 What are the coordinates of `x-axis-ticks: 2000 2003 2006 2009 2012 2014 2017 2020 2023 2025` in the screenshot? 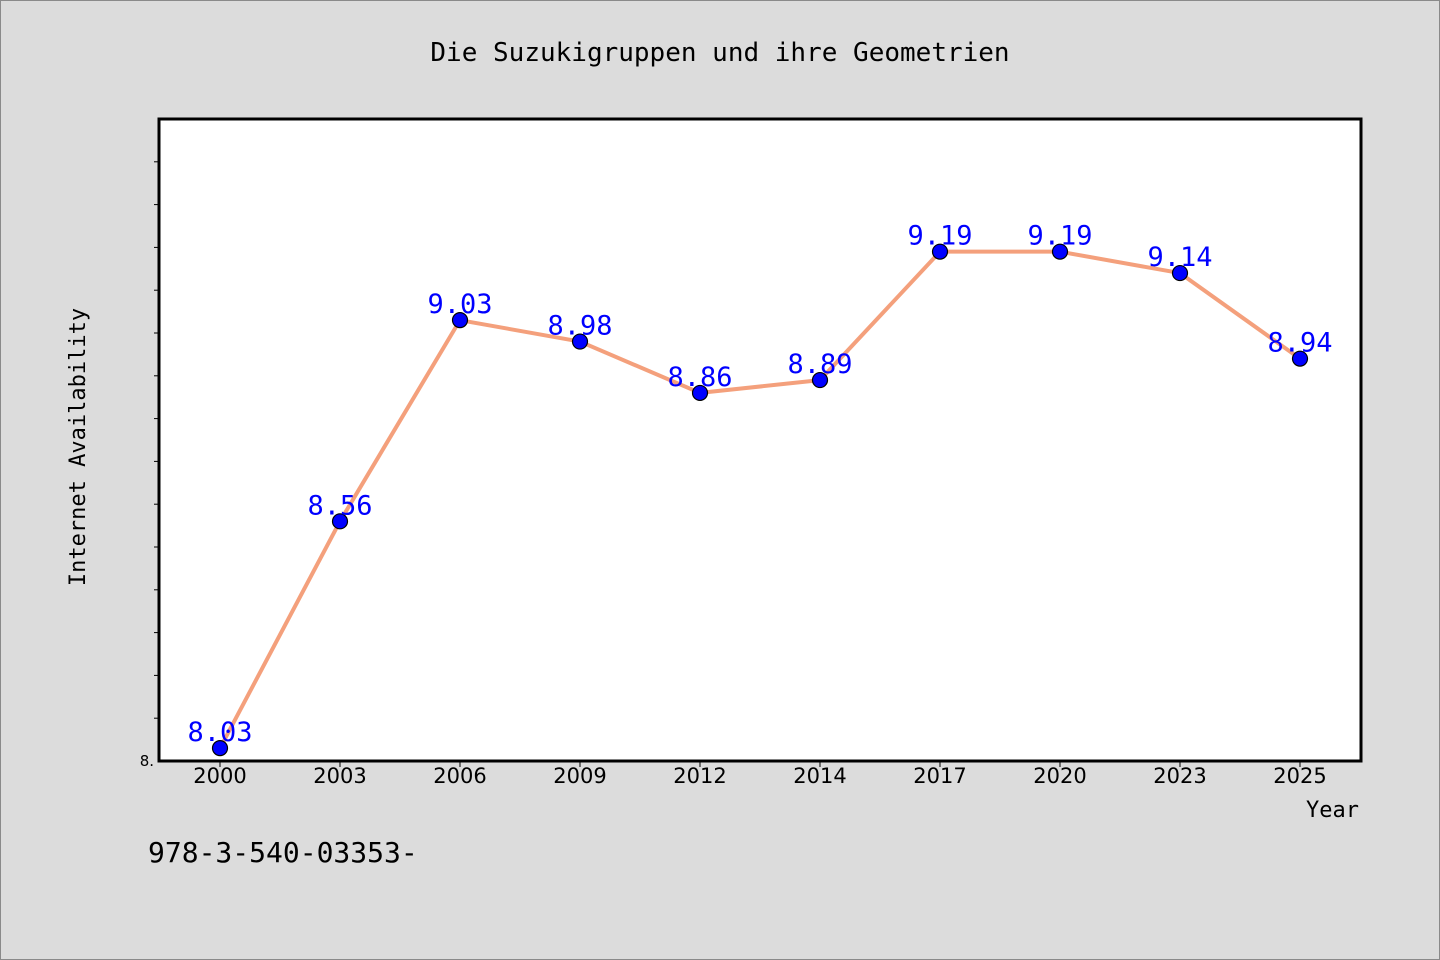 It's located at (760, 774).